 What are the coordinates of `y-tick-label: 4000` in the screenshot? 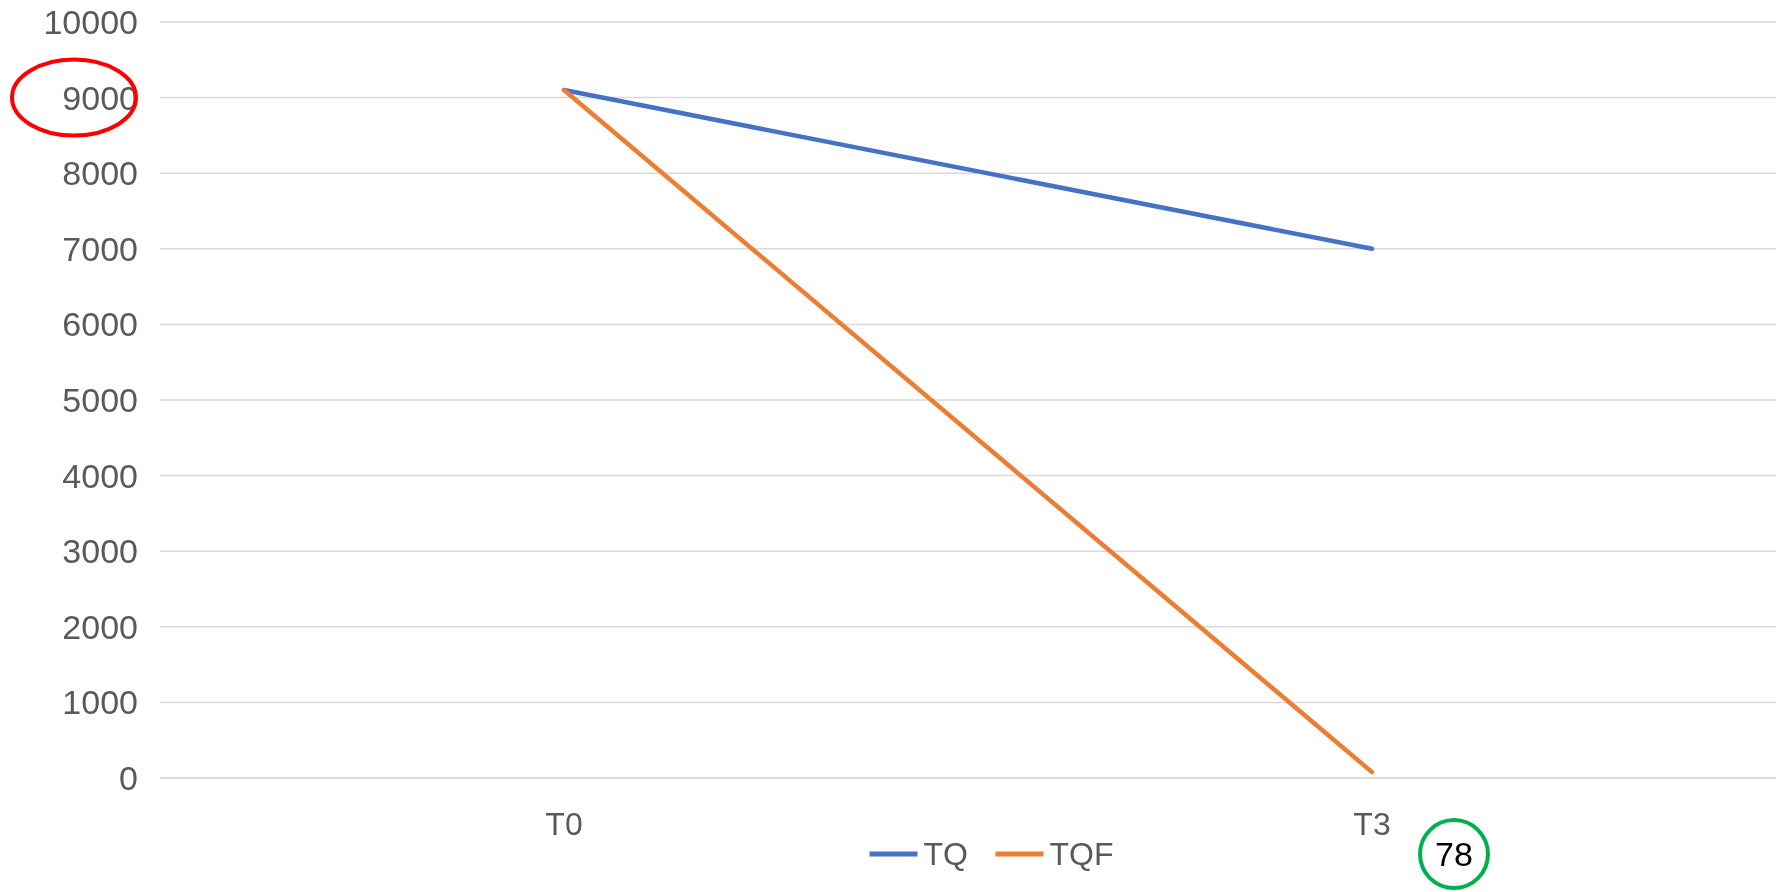 It's located at (100, 475).